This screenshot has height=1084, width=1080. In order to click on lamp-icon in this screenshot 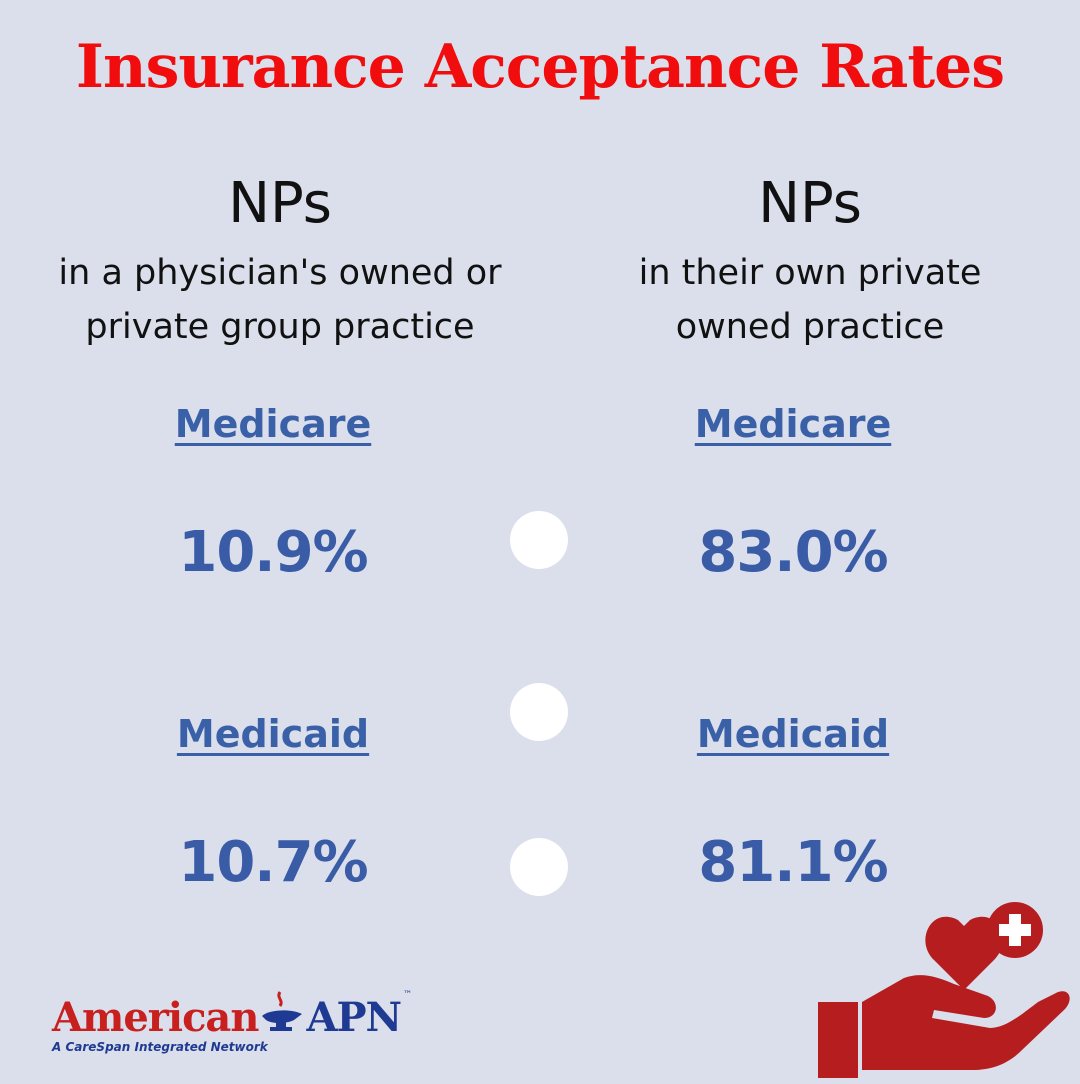, I will do `click(282, 1014)`.